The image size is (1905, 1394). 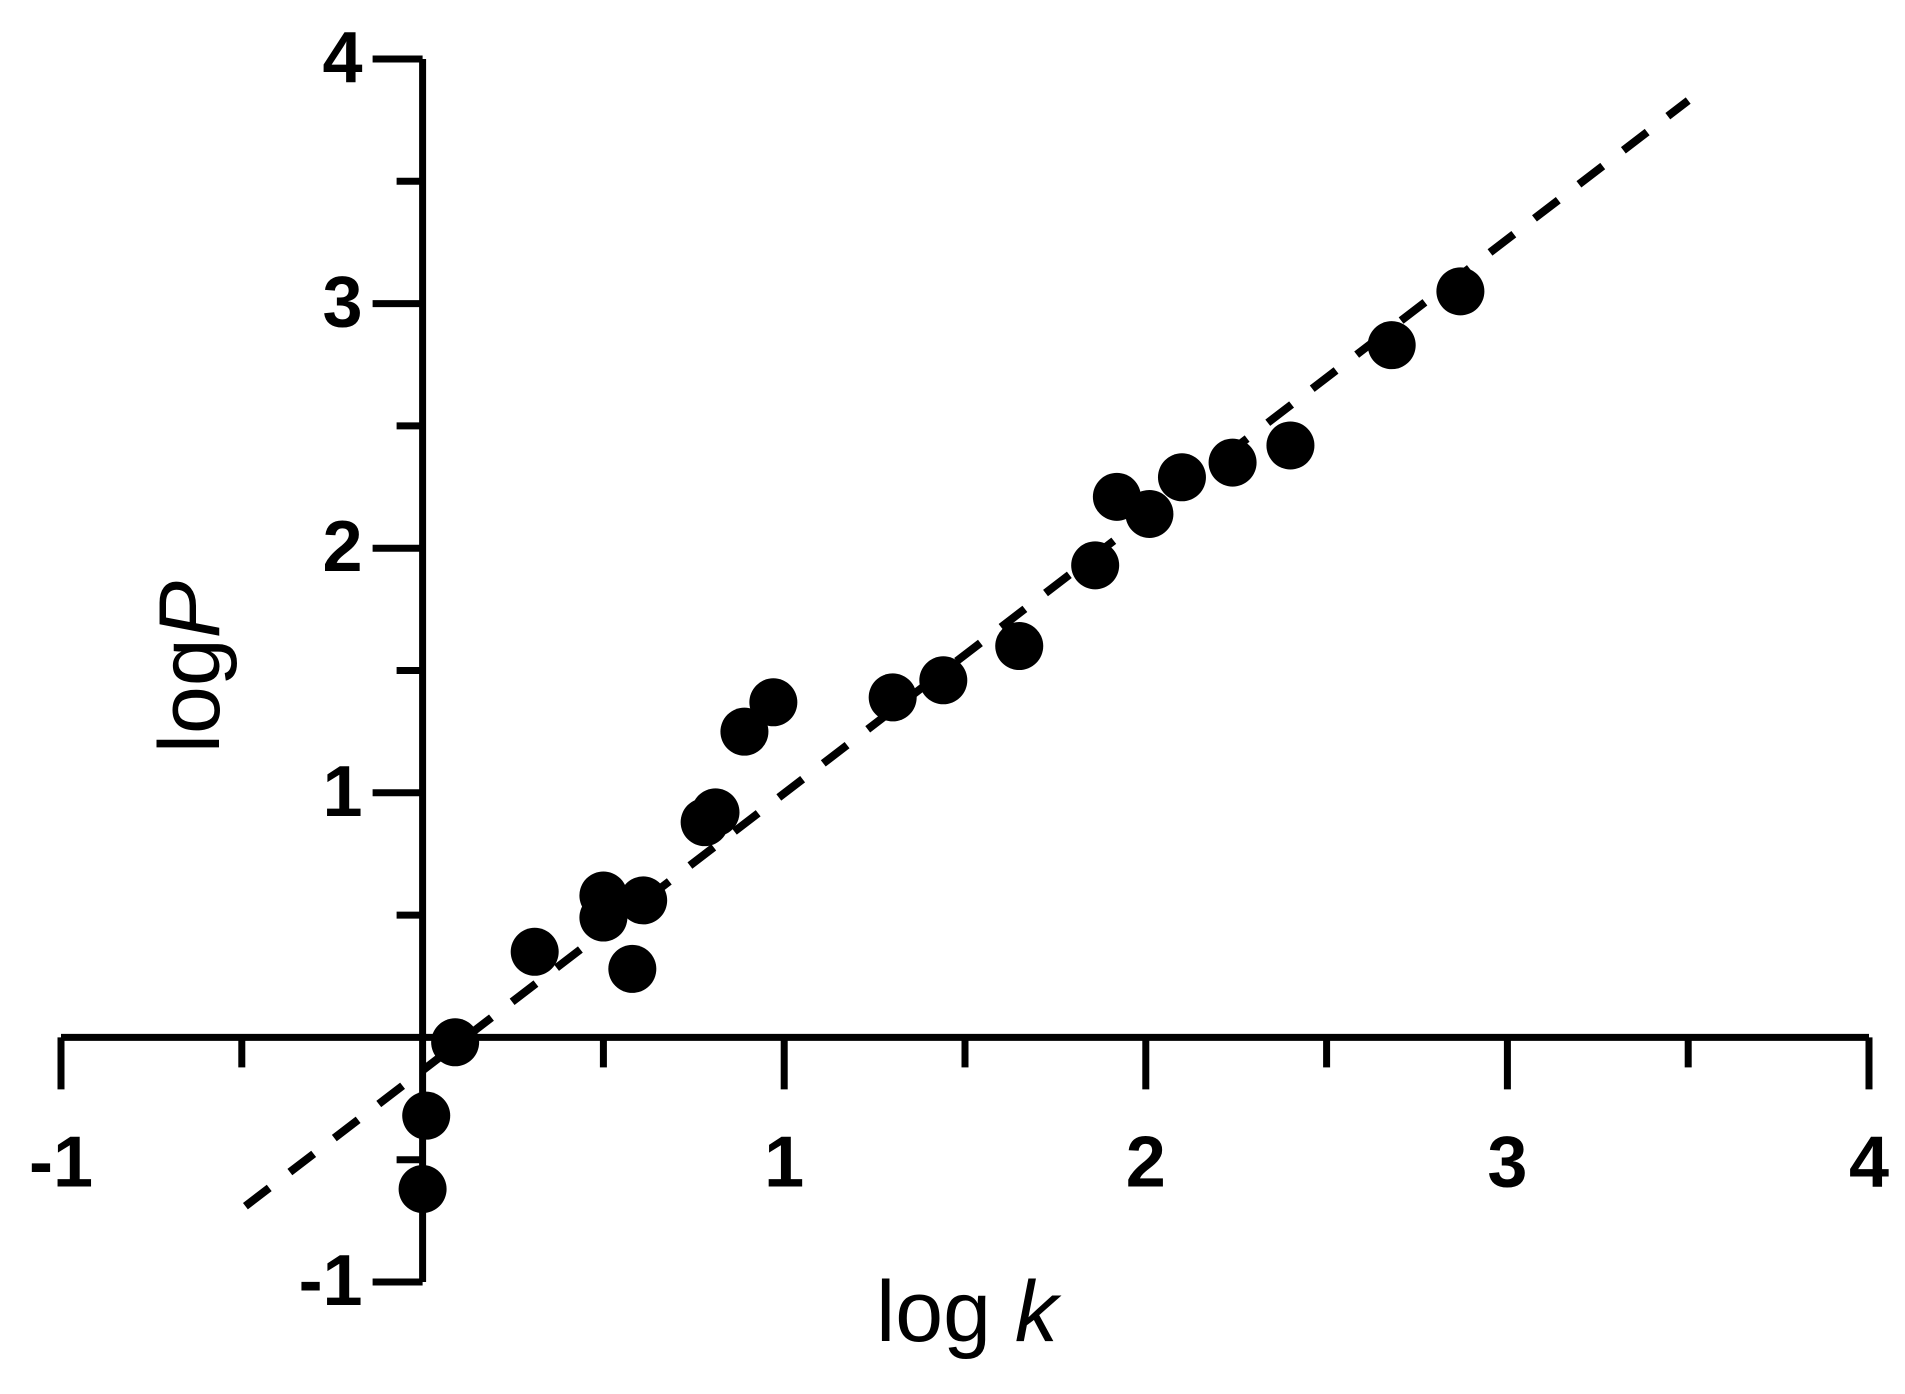 I want to click on y-label-text: log, so click(x=190, y=695).